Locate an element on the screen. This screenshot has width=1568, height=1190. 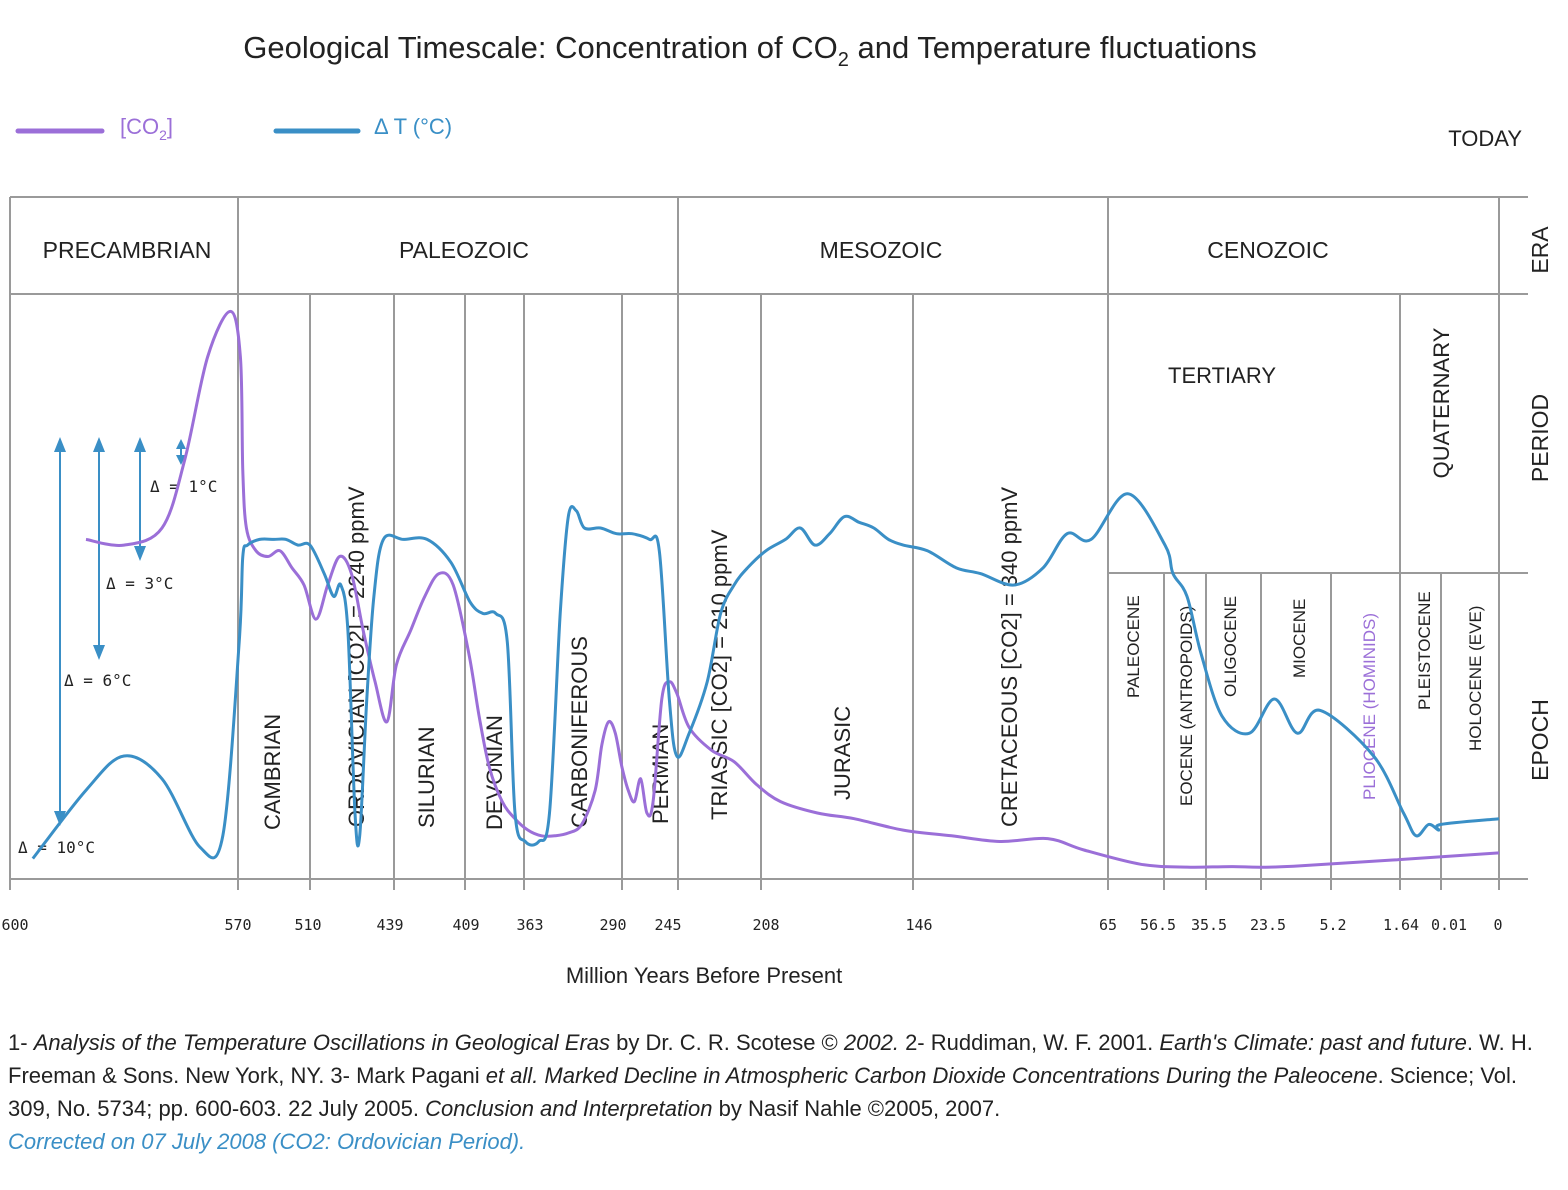
x-tick-label: 363 is located at coordinates (529, 925).